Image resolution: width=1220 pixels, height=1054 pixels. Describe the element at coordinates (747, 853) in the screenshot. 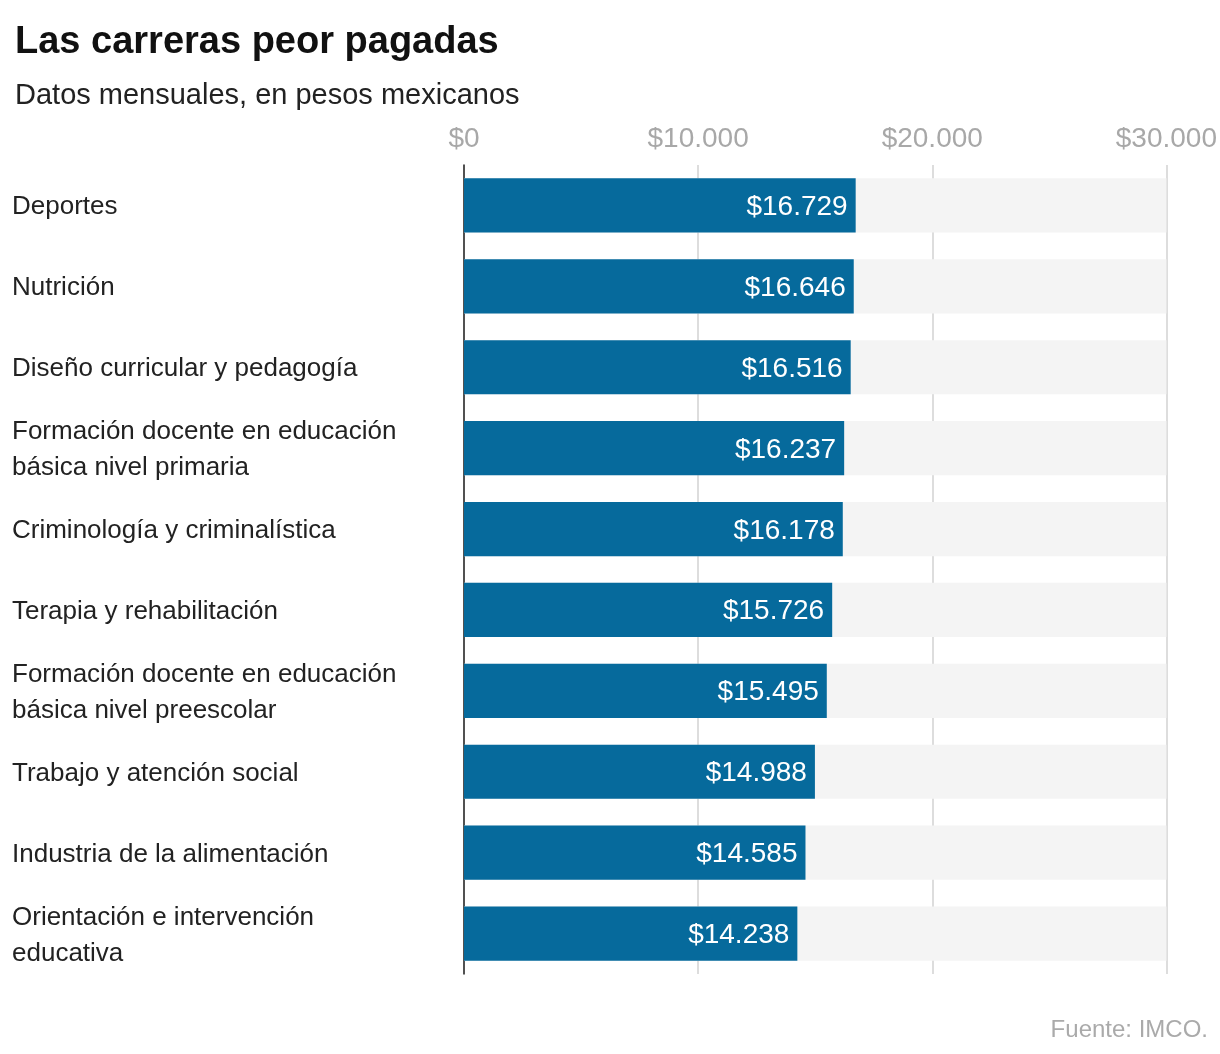

I see `data-label: $14.585` at that location.